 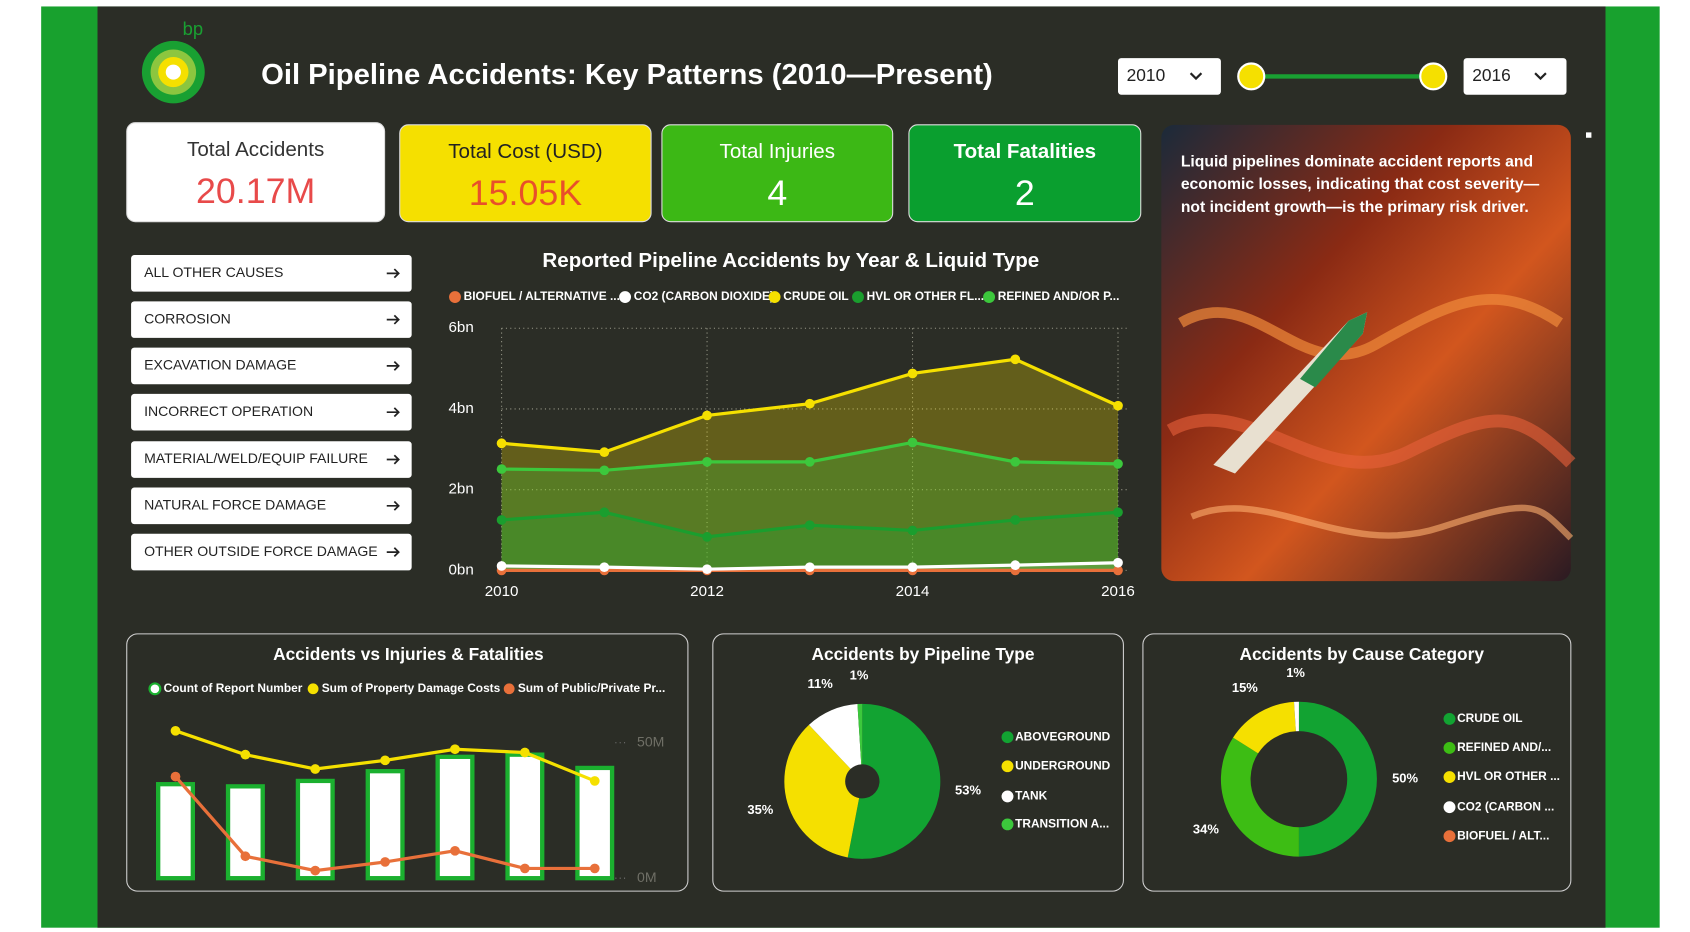 I want to click on y-tick-label: 50M, so click(x=650, y=741).